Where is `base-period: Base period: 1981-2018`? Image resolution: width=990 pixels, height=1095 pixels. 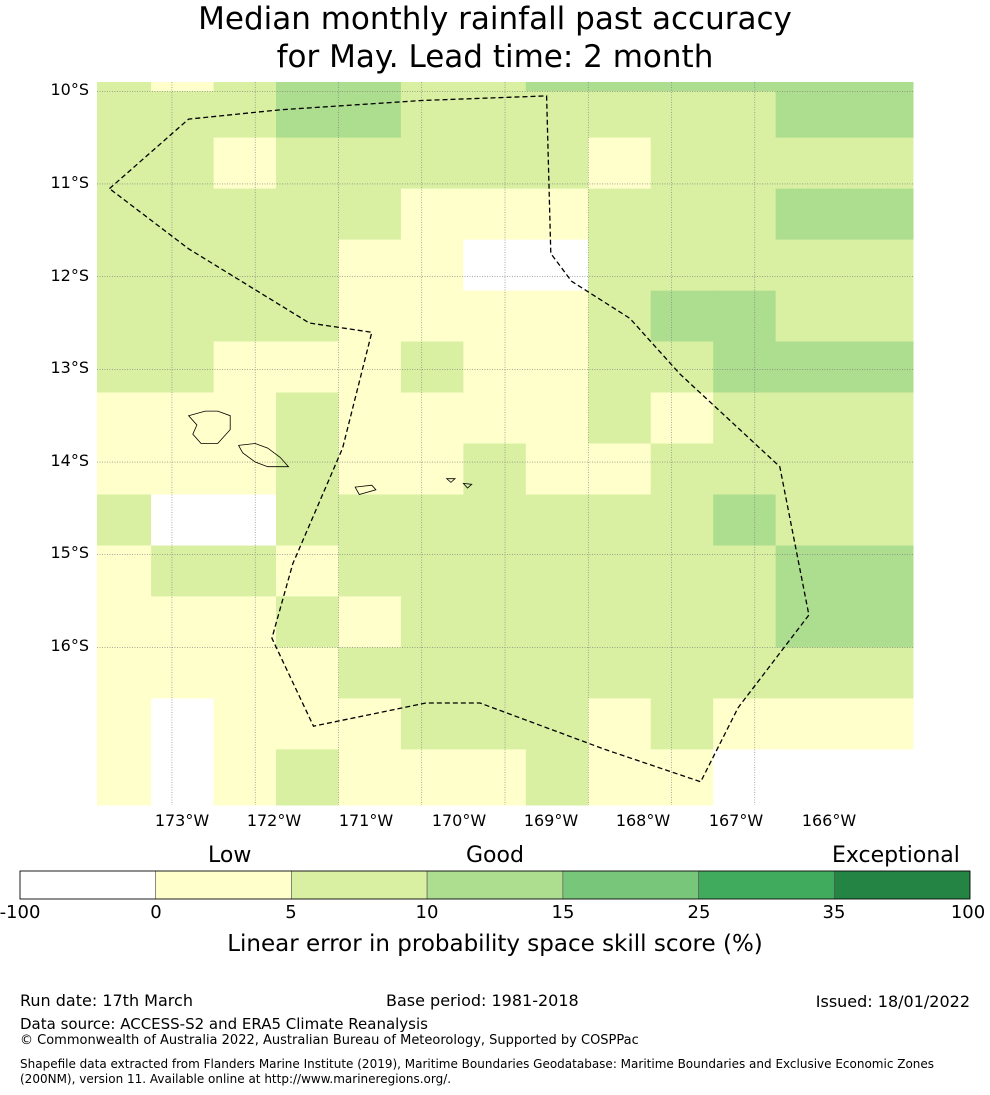 base-period: Base period: 1981-2018 is located at coordinates (482, 1000).